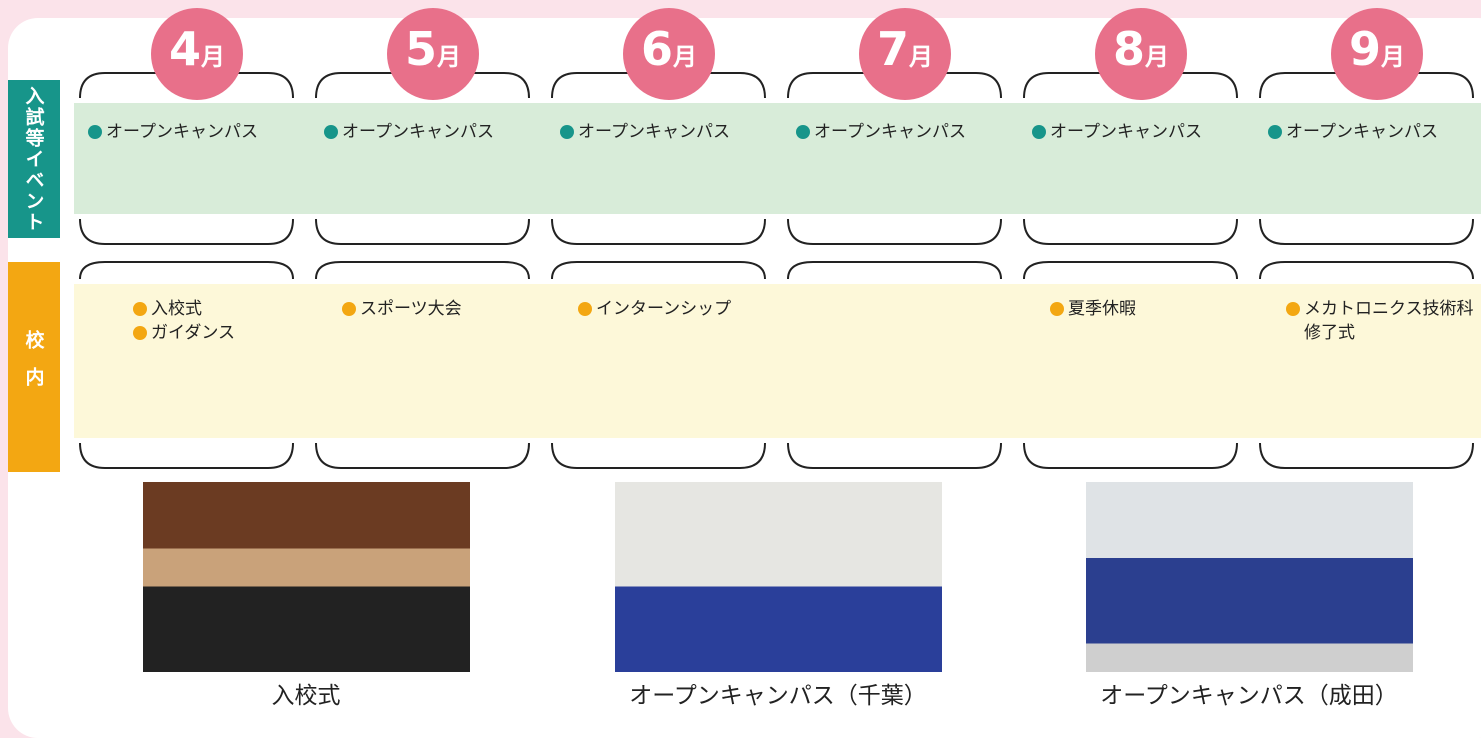 This screenshot has height=738, width=1481. What do you see at coordinates (176, 309) in the screenshot?
I see `event-text: 入校式` at bounding box center [176, 309].